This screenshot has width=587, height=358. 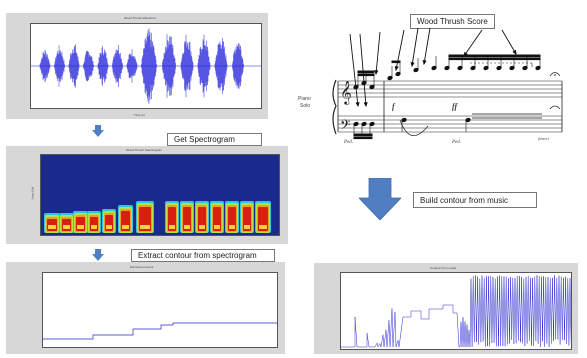 I want to click on spectrogram-ylabel: Freq (Hz), so click(x=32, y=193).